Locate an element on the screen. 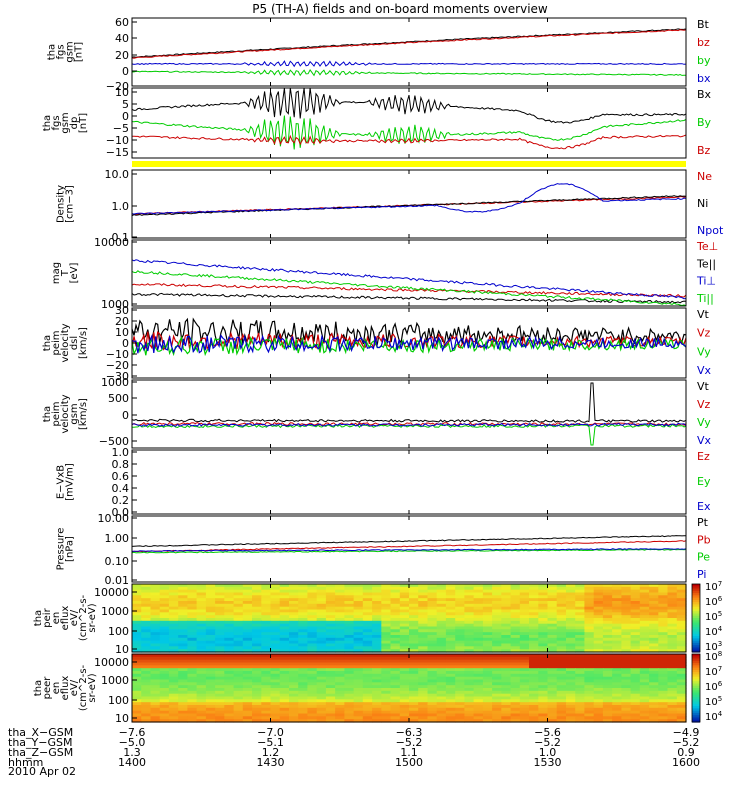  colorbar-cell is located at coordinates (696, 717).